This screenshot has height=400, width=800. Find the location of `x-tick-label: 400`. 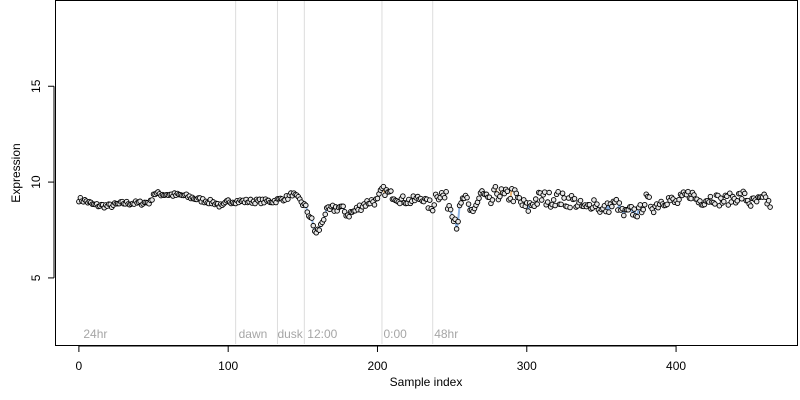

x-tick-label: 400 is located at coordinates (676, 366).